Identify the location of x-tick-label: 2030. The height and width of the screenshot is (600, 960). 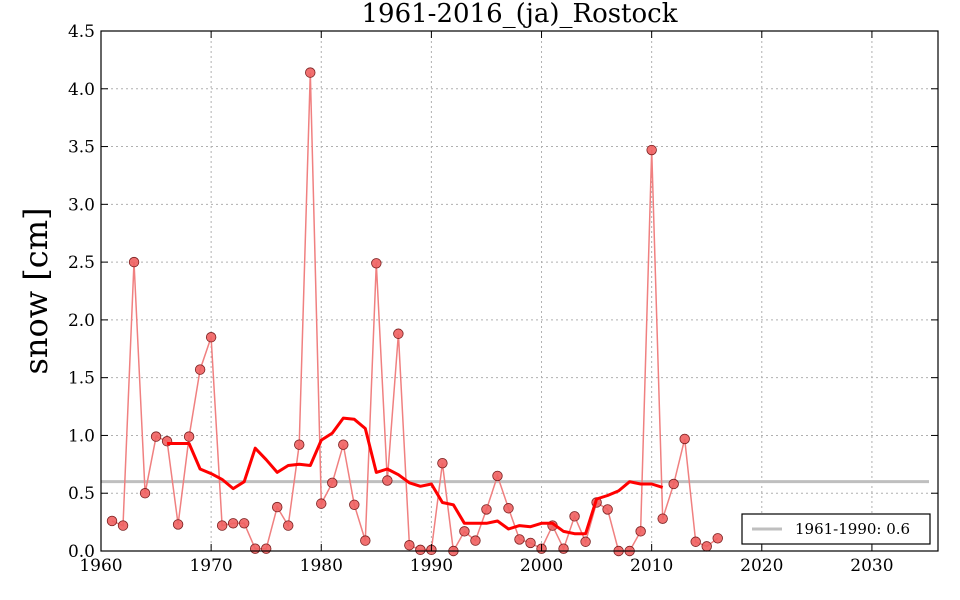
(871, 566).